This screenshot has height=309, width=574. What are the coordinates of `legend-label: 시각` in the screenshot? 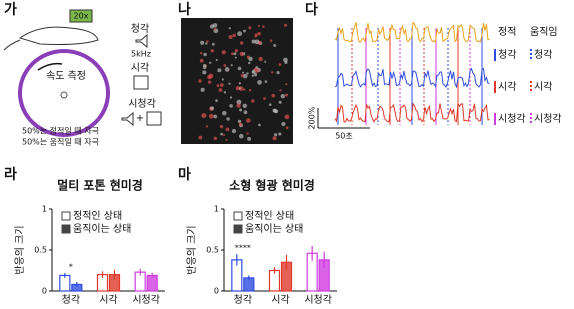 It's located at (543, 87).